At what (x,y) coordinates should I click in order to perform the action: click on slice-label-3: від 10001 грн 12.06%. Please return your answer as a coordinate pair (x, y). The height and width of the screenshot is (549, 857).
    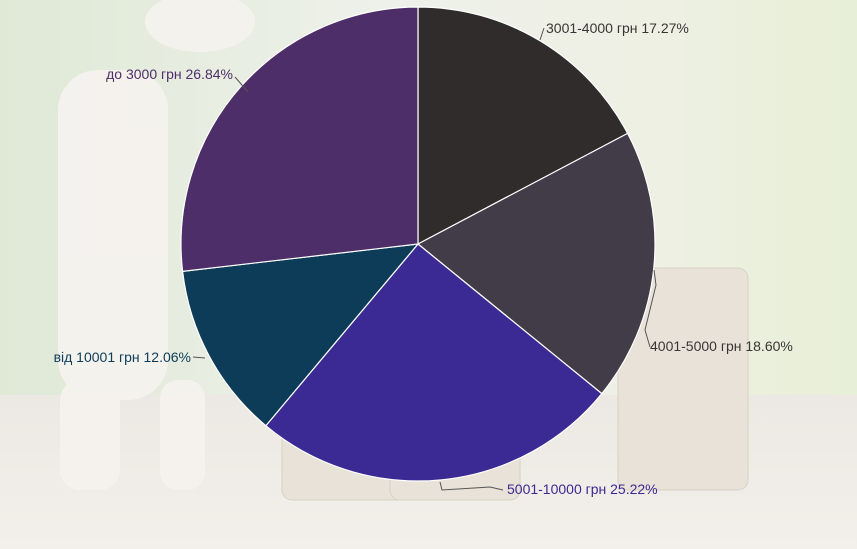
    Looking at the image, I should click on (122, 357).